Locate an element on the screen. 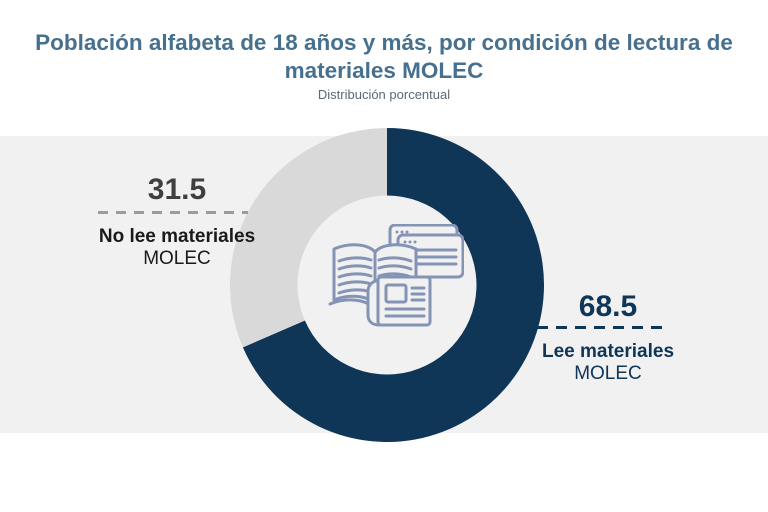 The width and height of the screenshot is (768, 512). page-title-line2: materiales MOLEC is located at coordinates (384, 70).